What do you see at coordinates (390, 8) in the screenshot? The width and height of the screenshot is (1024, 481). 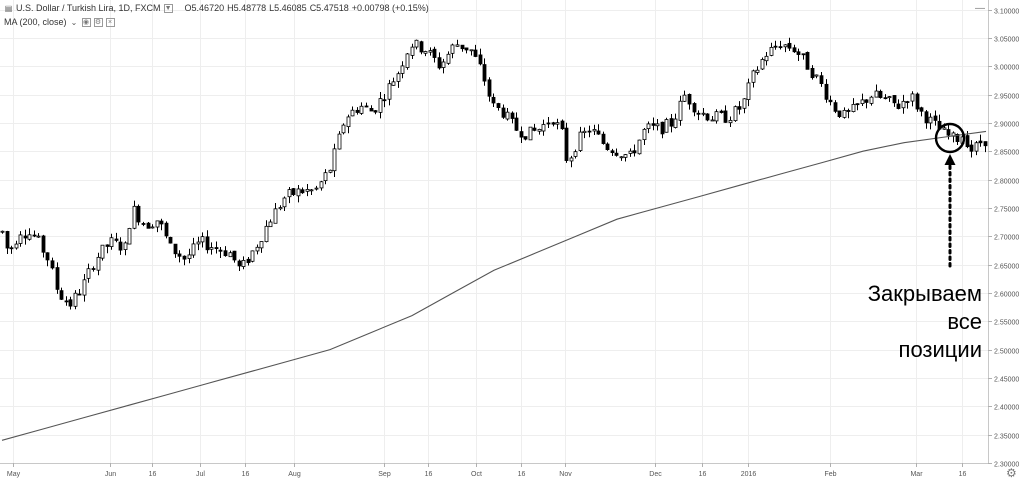 I see `ohlc-change: +0.00798 (+0.15%)` at bounding box center [390, 8].